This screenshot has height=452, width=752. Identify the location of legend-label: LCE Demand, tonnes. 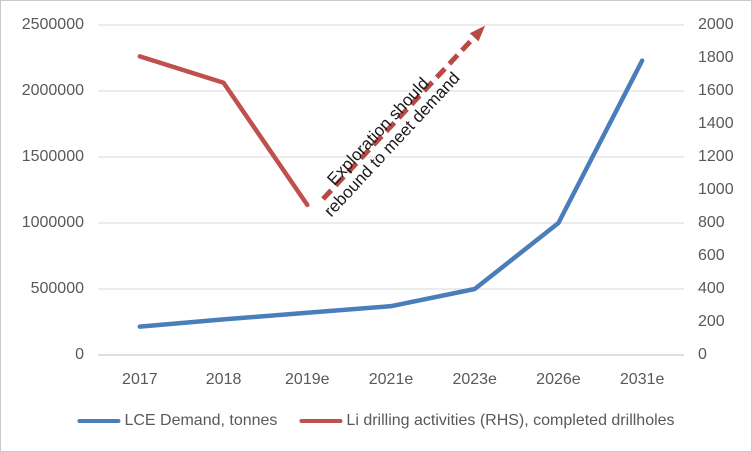
(201, 420).